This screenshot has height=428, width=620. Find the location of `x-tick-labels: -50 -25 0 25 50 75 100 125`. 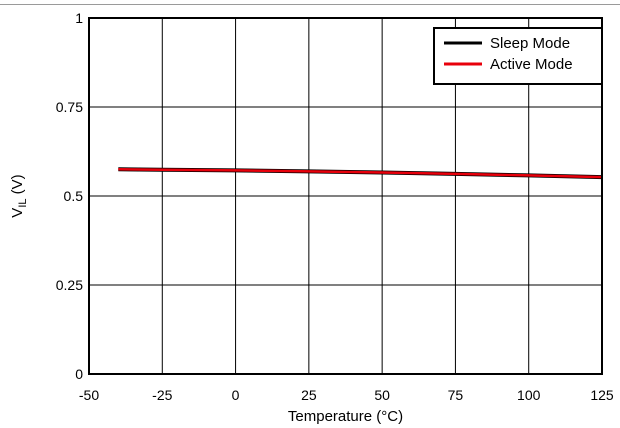

x-tick-labels: -50 -25 0 25 50 75 100 125 is located at coordinates (346, 395).